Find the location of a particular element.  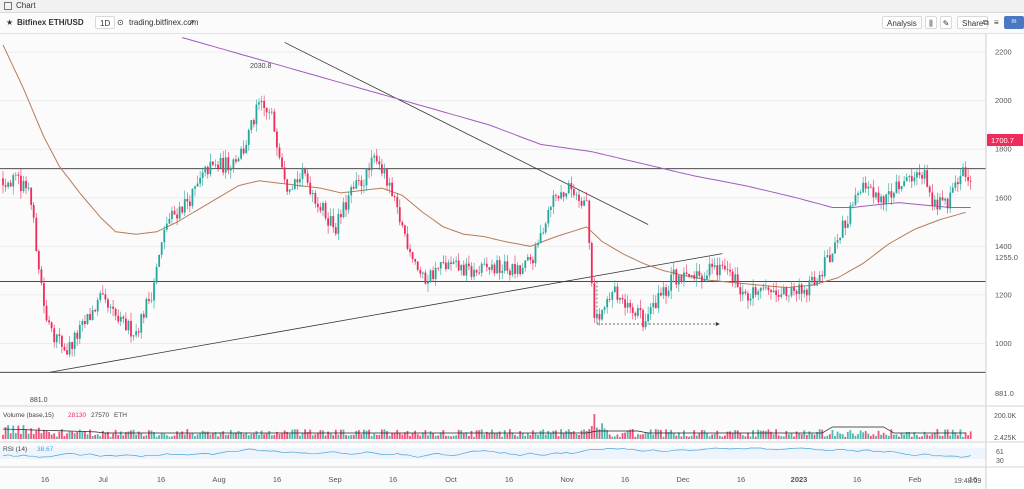

price-tick-label: 1400 is located at coordinates (1003, 246).